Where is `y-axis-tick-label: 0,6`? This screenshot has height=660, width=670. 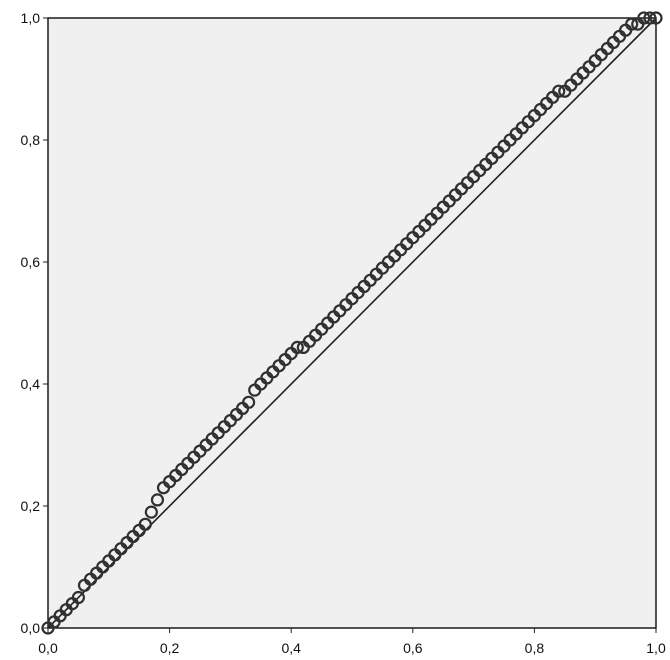
y-axis-tick-label: 0,6 is located at coordinates (31, 262).